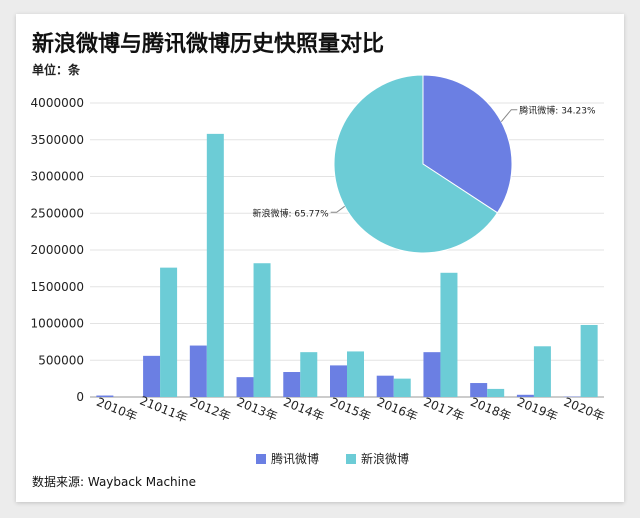 The height and width of the screenshot is (518, 640). I want to click on x-tick-label: 2010年, so click(117, 409).